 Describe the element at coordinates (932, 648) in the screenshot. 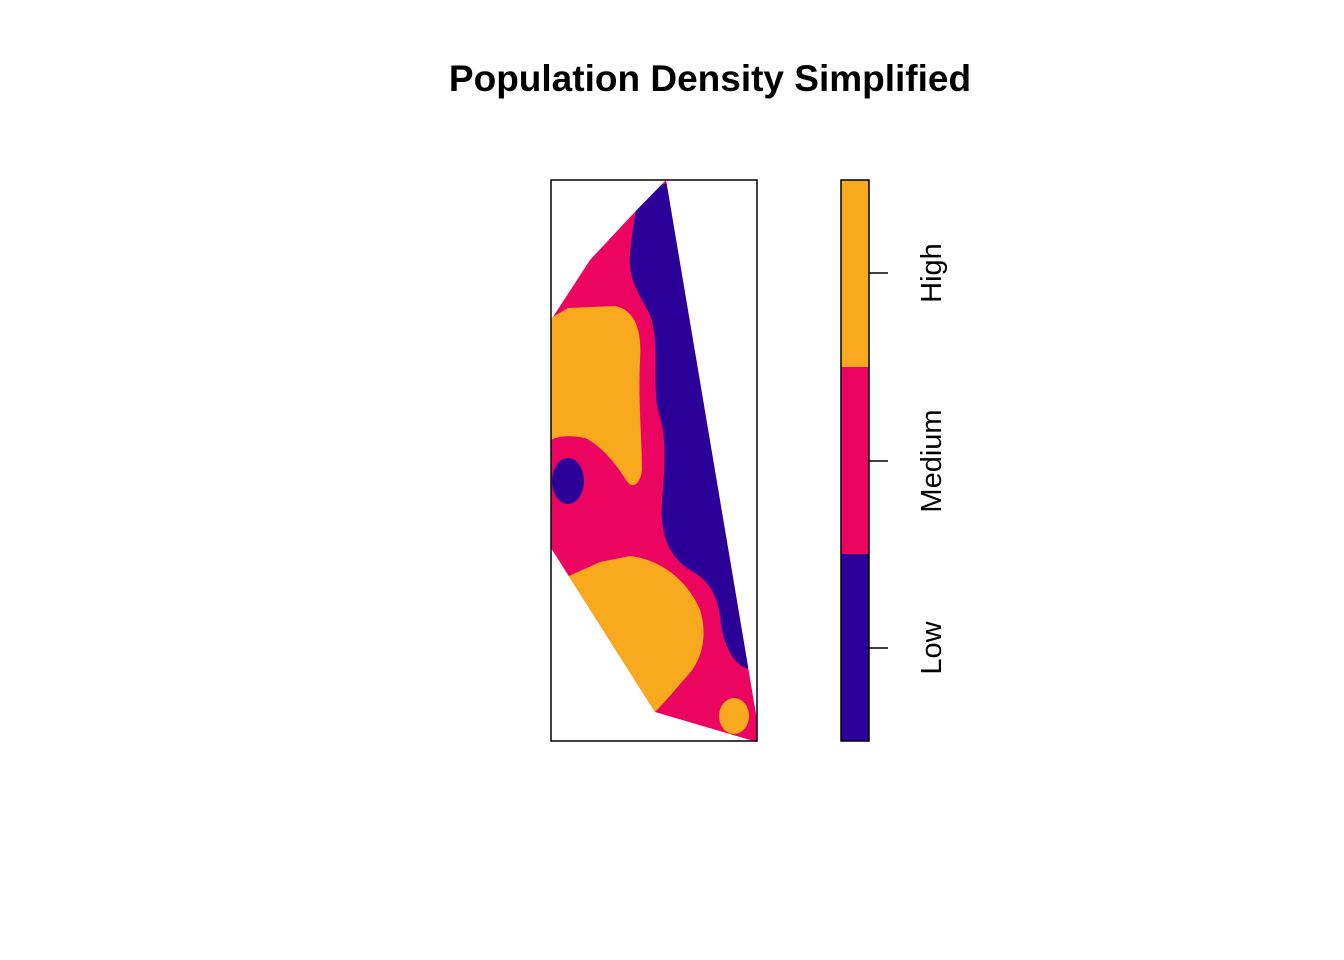

I see `legend-label-low: Low` at that location.